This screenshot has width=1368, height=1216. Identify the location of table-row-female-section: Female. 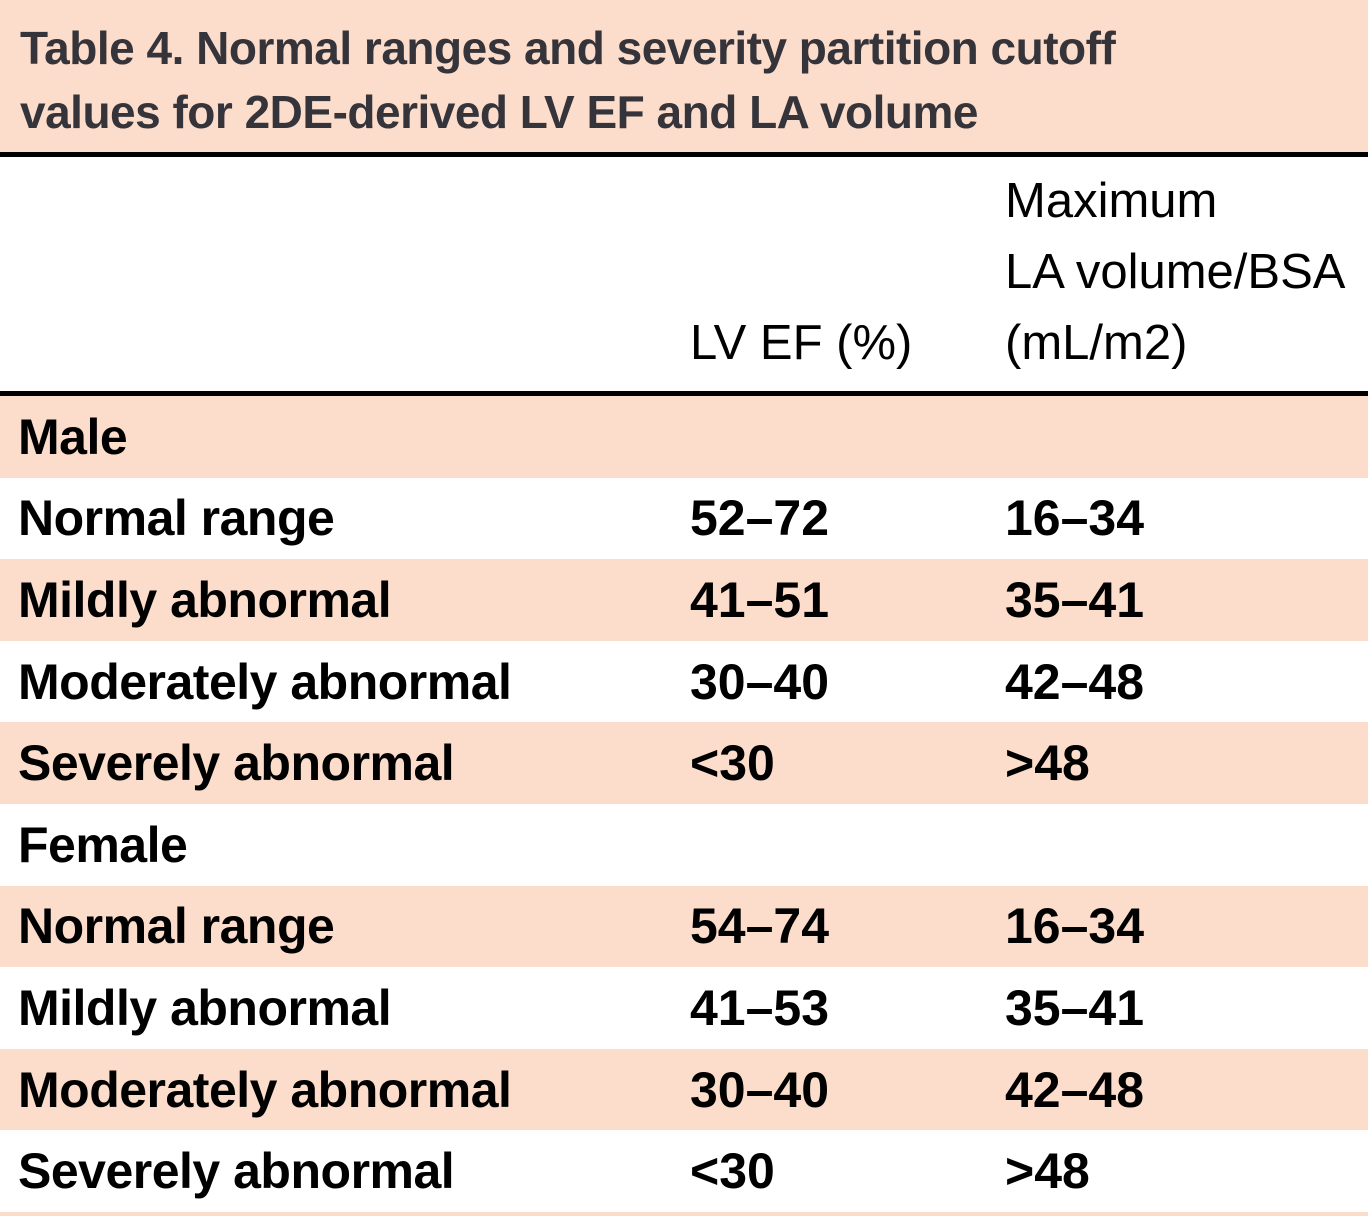
(684, 844).